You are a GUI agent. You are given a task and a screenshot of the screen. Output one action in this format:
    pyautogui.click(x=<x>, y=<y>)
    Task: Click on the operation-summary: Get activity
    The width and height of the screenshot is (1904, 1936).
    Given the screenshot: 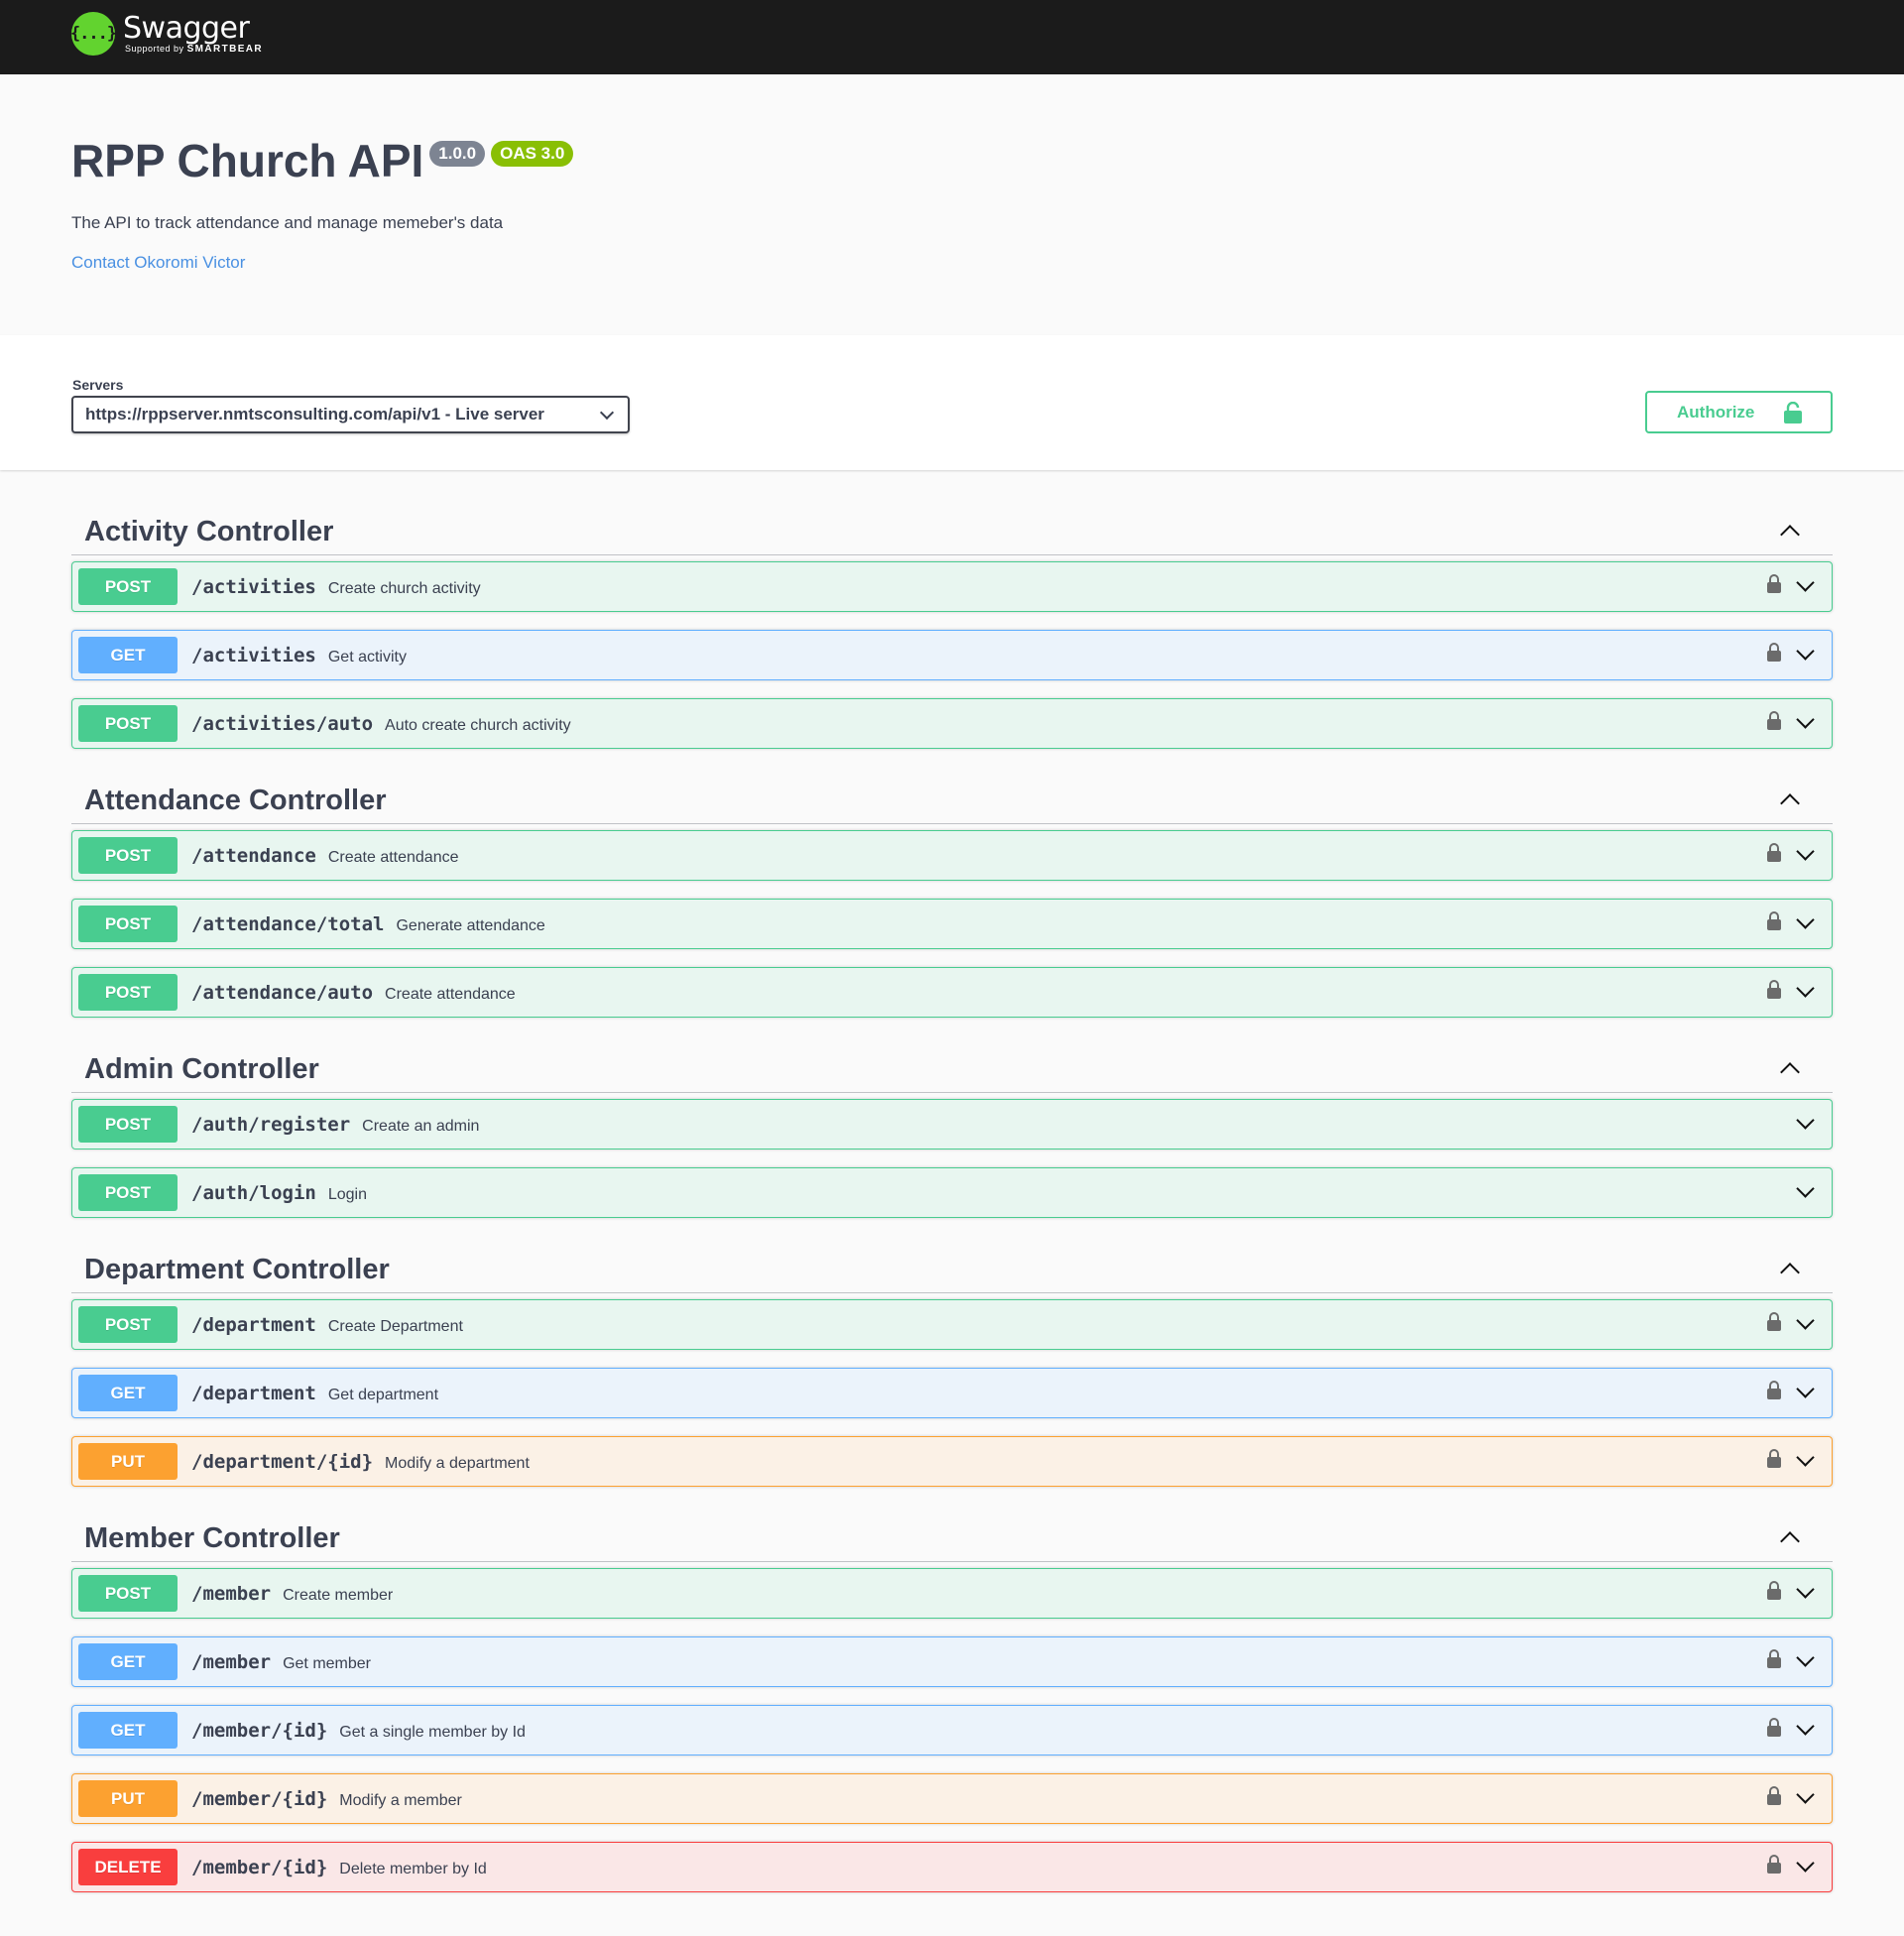 What is the action you would take?
    pyautogui.click(x=367, y=657)
    